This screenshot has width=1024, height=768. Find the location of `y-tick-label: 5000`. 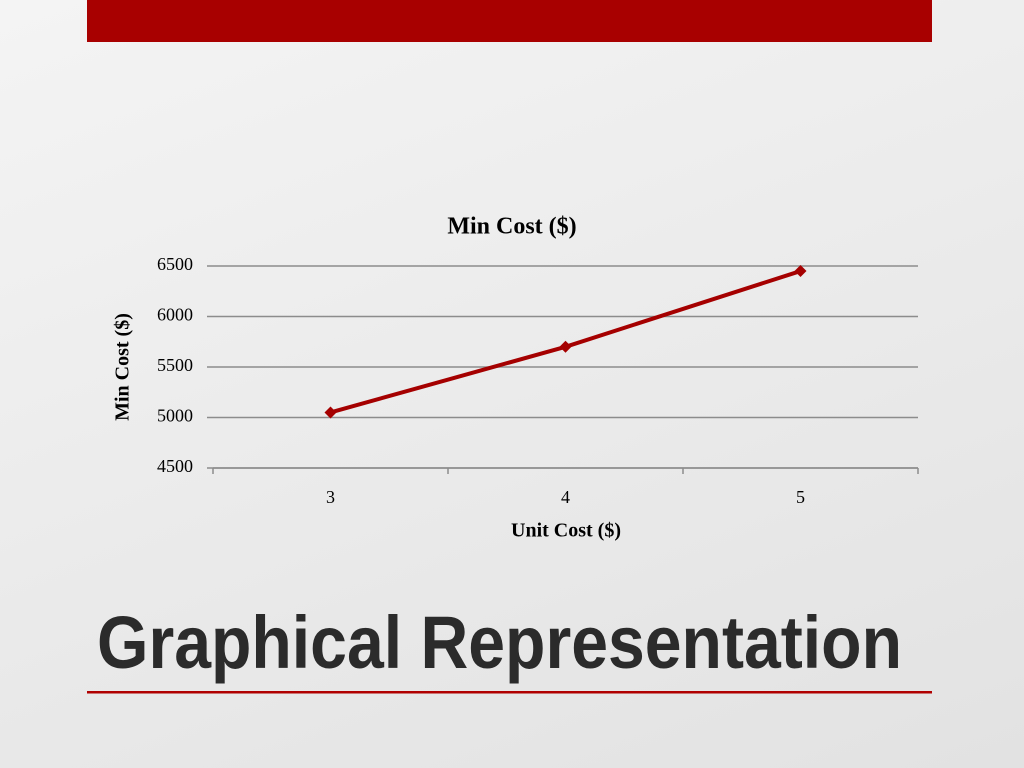

y-tick-label: 5000 is located at coordinates (175, 416).